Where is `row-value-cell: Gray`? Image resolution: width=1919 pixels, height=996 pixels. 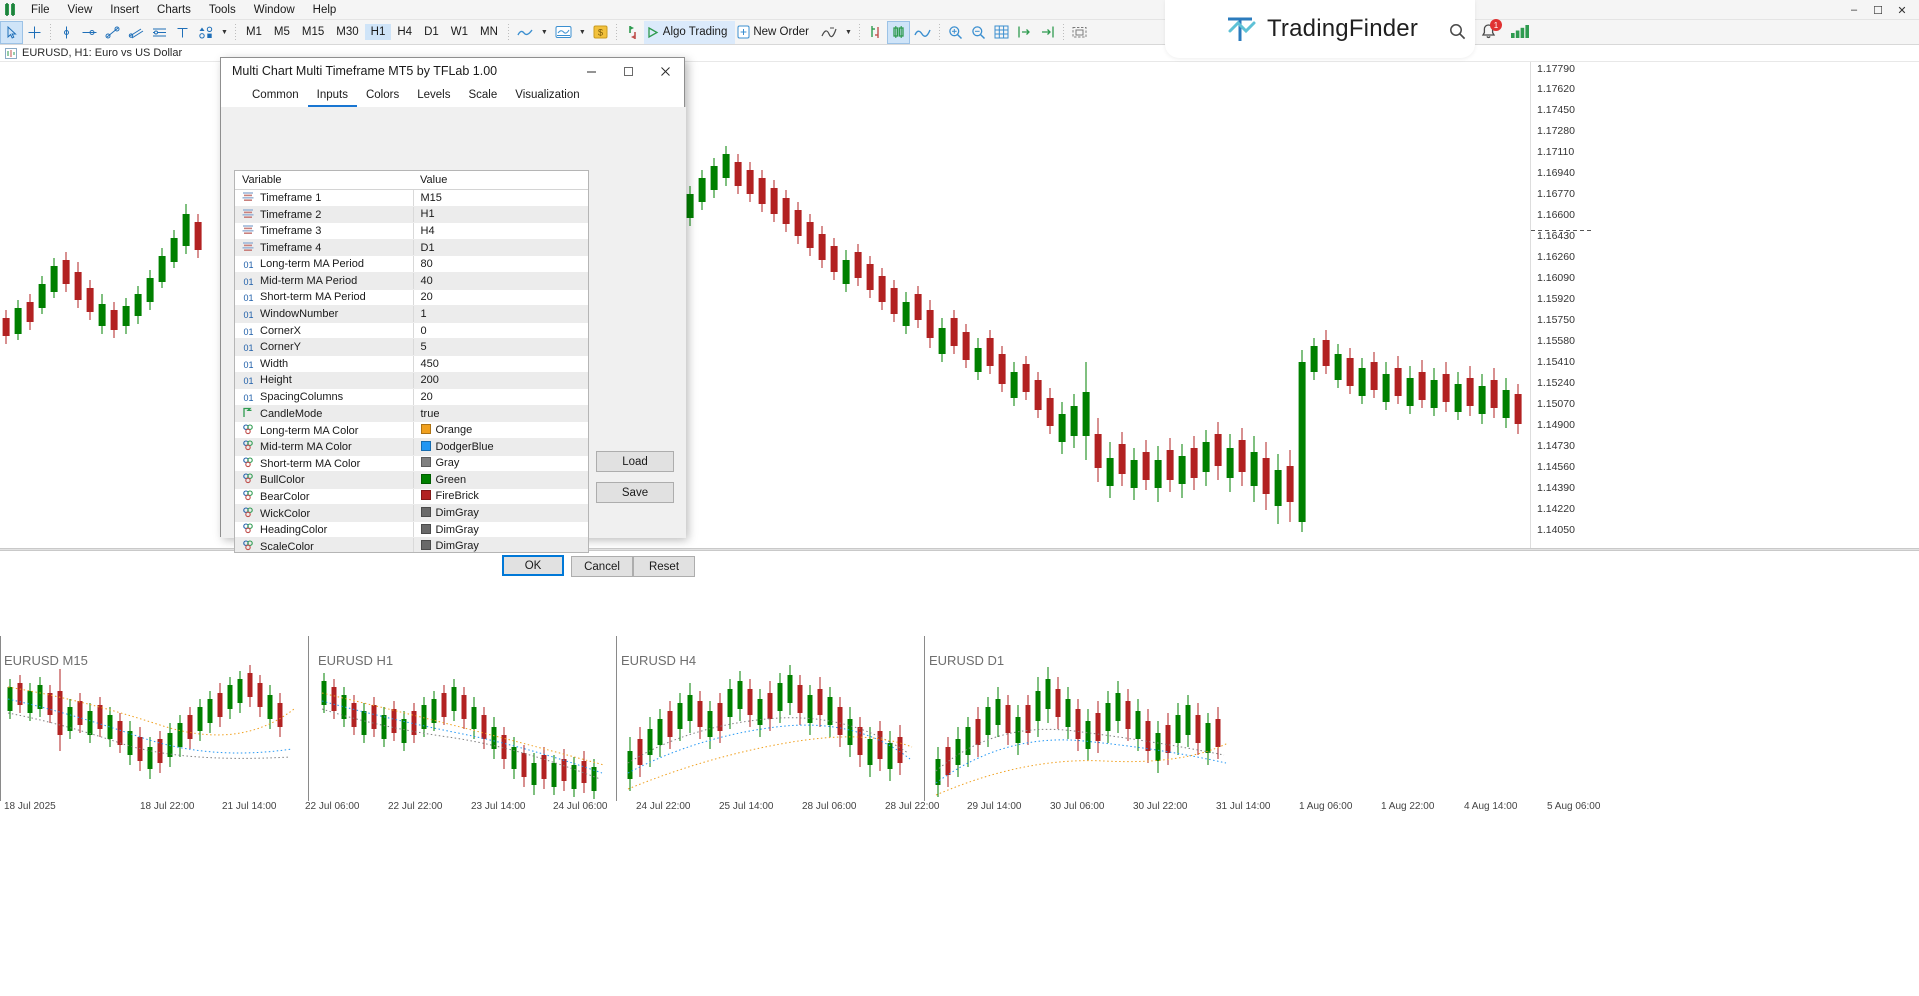
row-value-cell: Gray is located at coordinates (500, 464).